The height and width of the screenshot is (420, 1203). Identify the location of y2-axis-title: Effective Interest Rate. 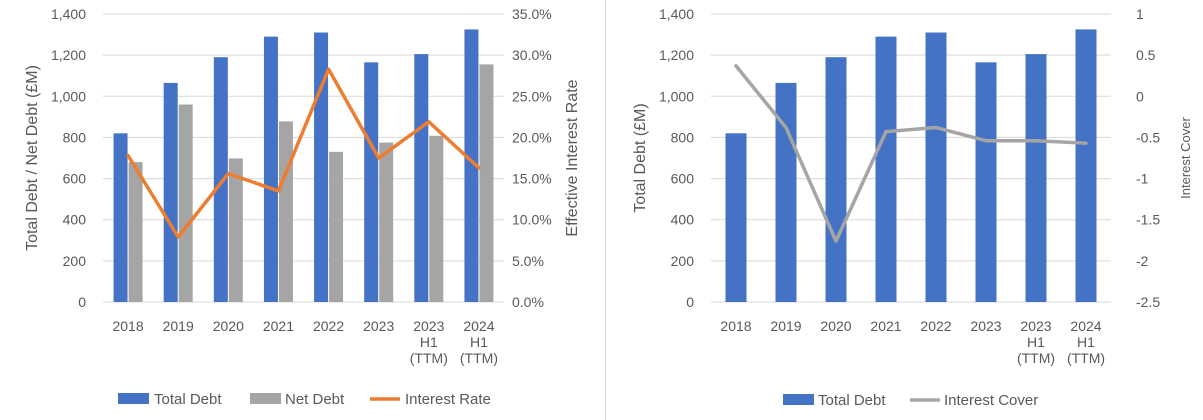
(572, 157).